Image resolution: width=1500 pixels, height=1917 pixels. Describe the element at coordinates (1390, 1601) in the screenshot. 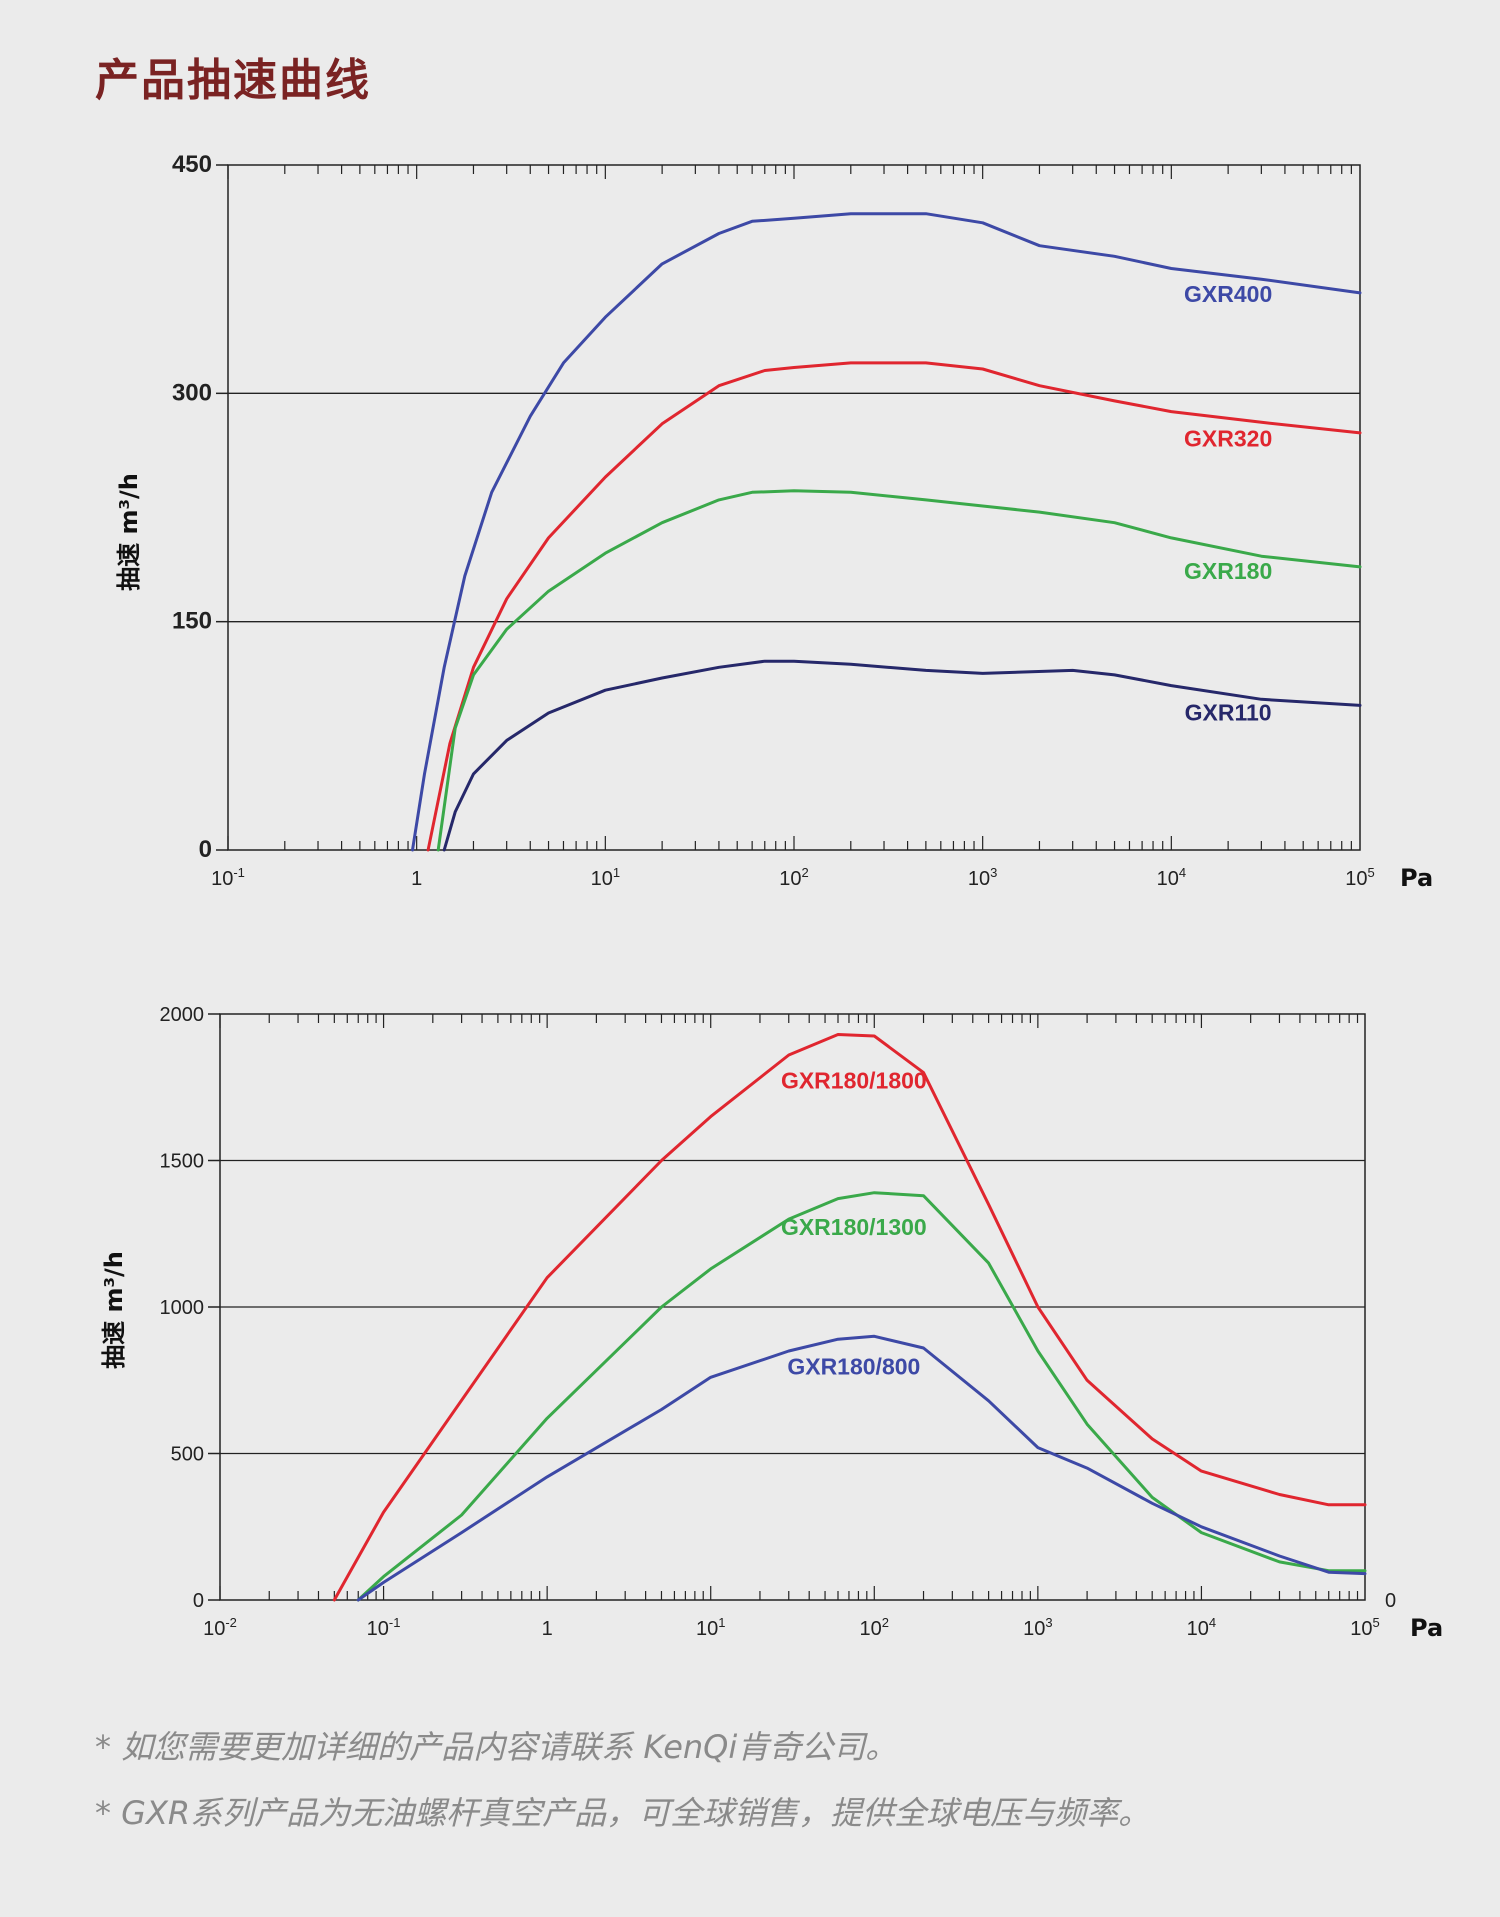

I see `y-right-zero-label: 0` at that location.